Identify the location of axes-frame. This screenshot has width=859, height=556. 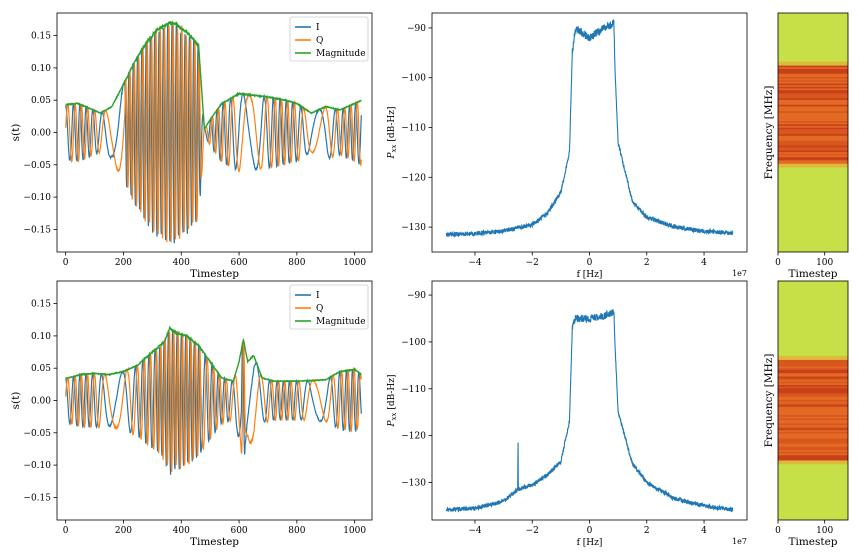
(813, 400).